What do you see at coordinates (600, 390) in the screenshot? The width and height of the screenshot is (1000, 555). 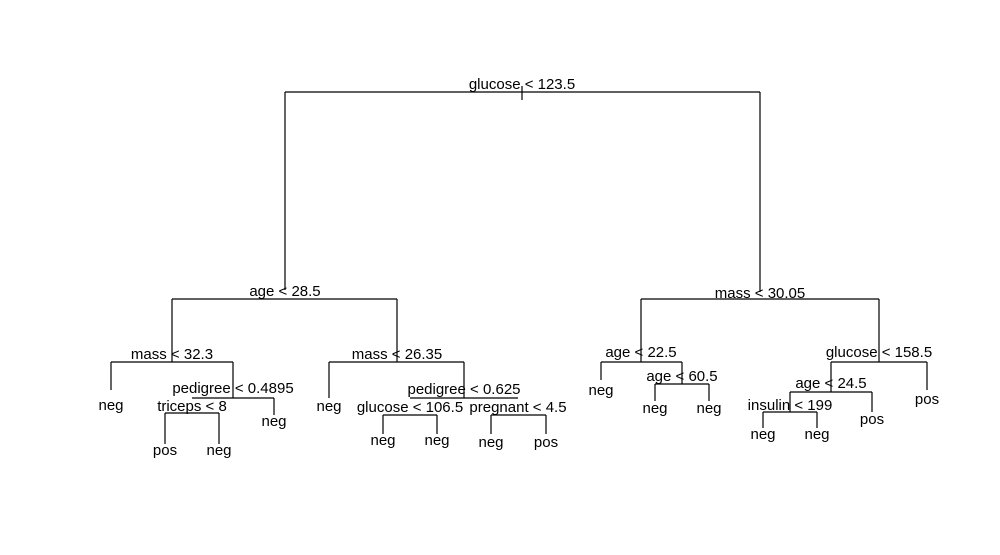 I see `leaf-label-RLL: neg` at bounding box center [600, 390].